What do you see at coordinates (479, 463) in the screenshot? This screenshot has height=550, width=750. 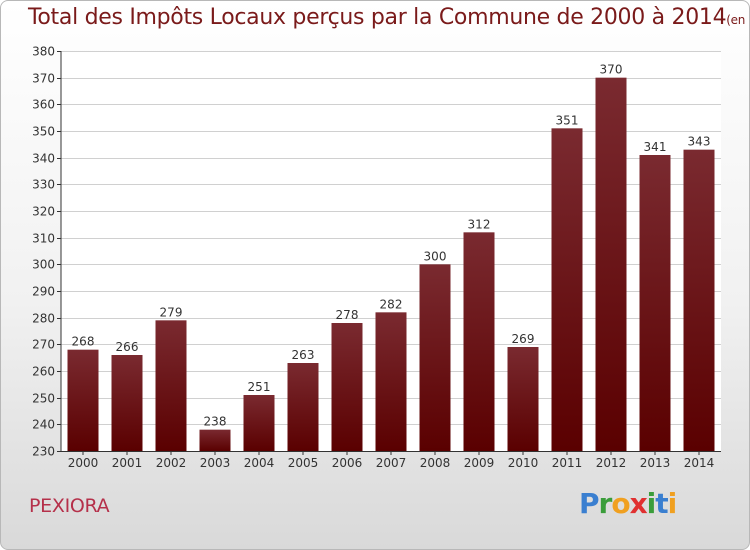 I see `x-tick-label-2009: 2009` at bounding box center [479, 463].